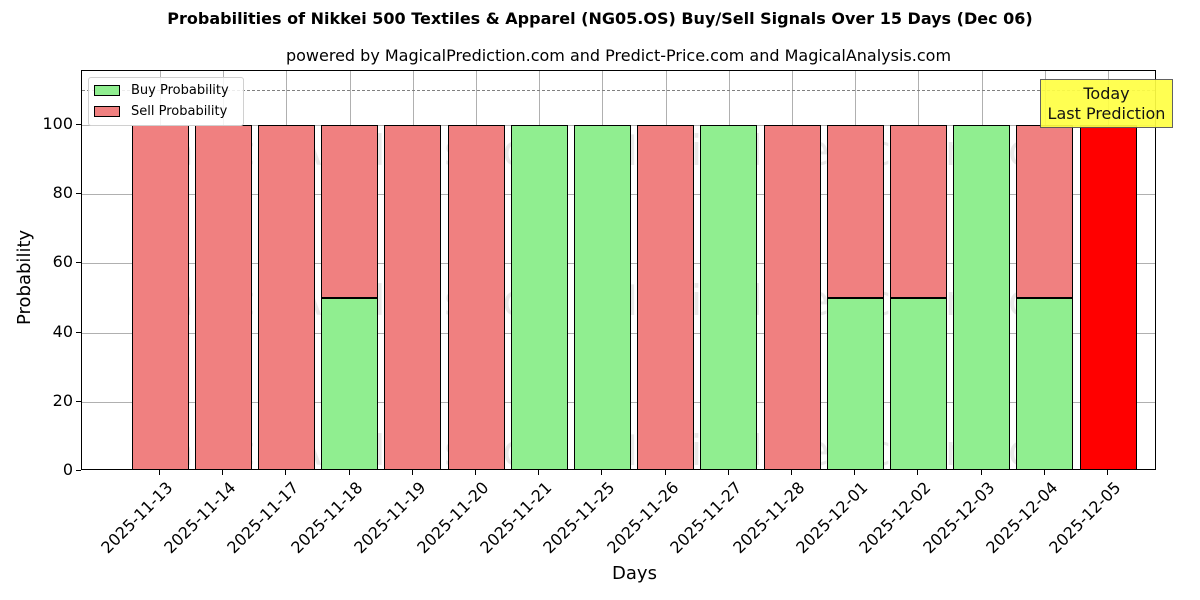 The height and width of the screenshot is (600, 1200). Describe the element at coordinates (107, 90) in the screenshot. I see `buy-swatch-icon` at that location.